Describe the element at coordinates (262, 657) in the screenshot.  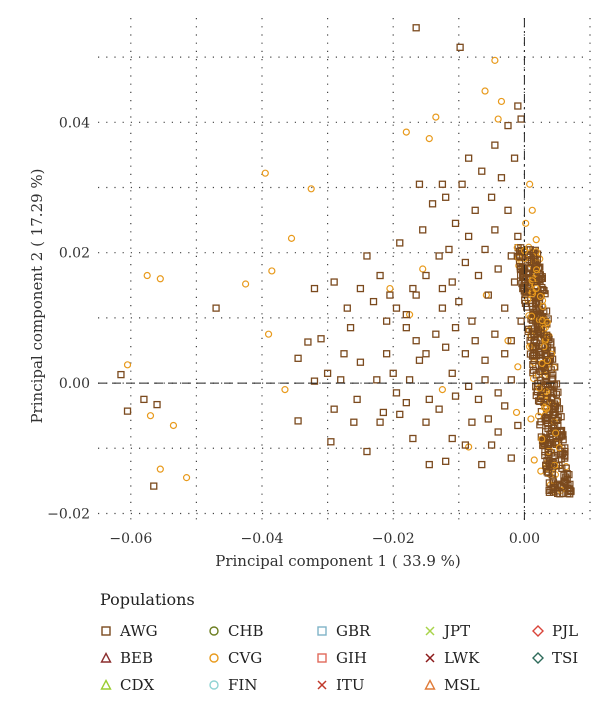
I see `legend-item-cvg: CVG` at that location.